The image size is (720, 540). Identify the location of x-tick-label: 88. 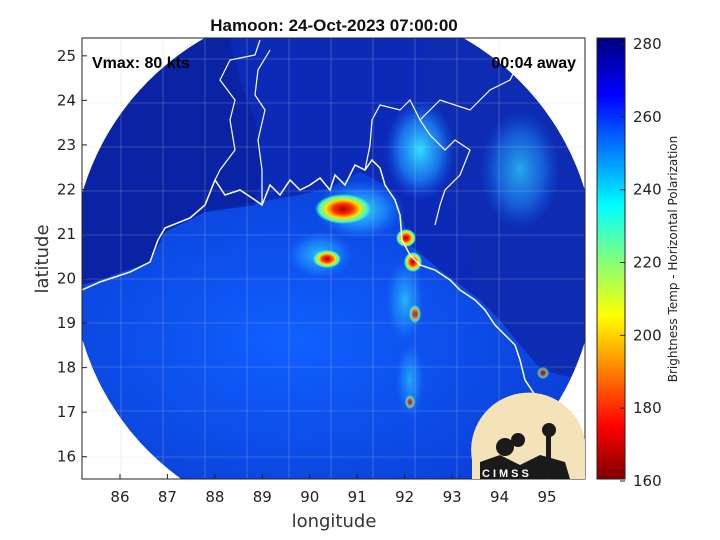
(214, 497).